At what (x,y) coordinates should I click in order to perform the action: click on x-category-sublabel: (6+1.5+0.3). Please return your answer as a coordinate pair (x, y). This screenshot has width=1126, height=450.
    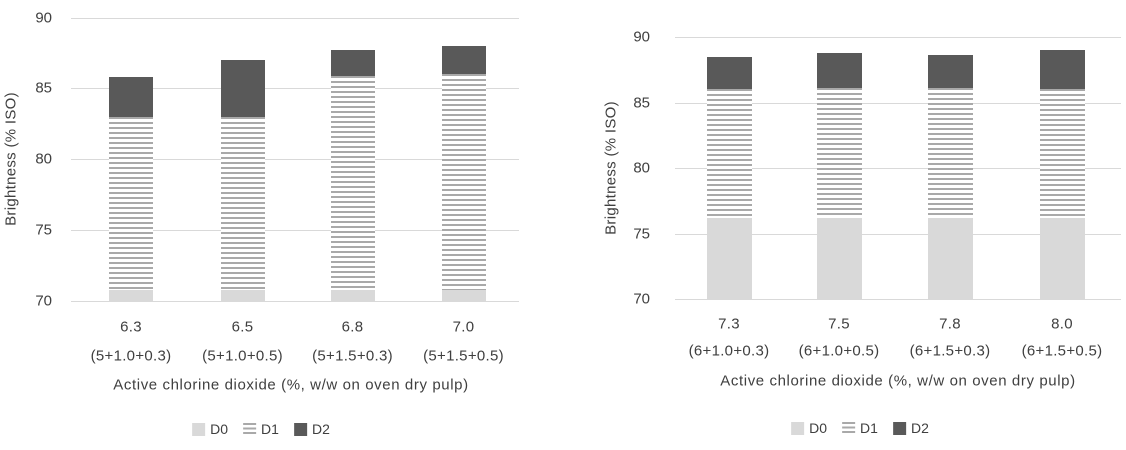
    Looking at the image, I should click on (950, 351).